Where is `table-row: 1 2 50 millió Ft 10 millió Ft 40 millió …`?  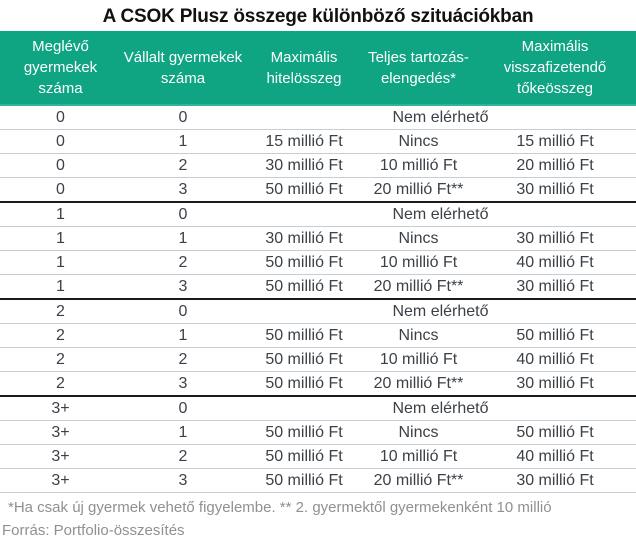
table-row: 1 2 50 millió Ft 10 millió Ft 40 millió … is located at coordinates (318, 262).